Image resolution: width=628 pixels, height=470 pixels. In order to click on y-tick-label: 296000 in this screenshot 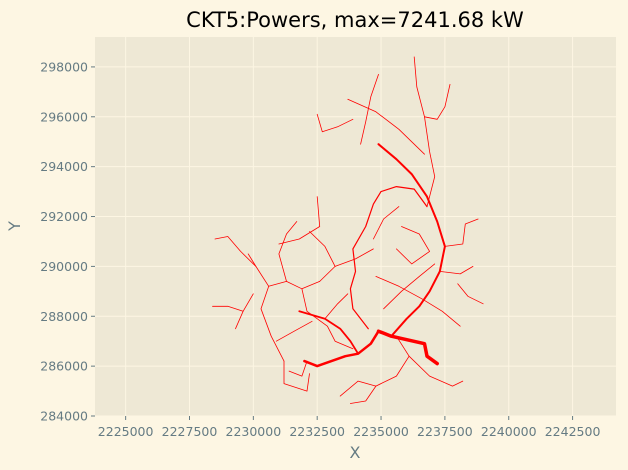, I will do `click(64, 116)`.